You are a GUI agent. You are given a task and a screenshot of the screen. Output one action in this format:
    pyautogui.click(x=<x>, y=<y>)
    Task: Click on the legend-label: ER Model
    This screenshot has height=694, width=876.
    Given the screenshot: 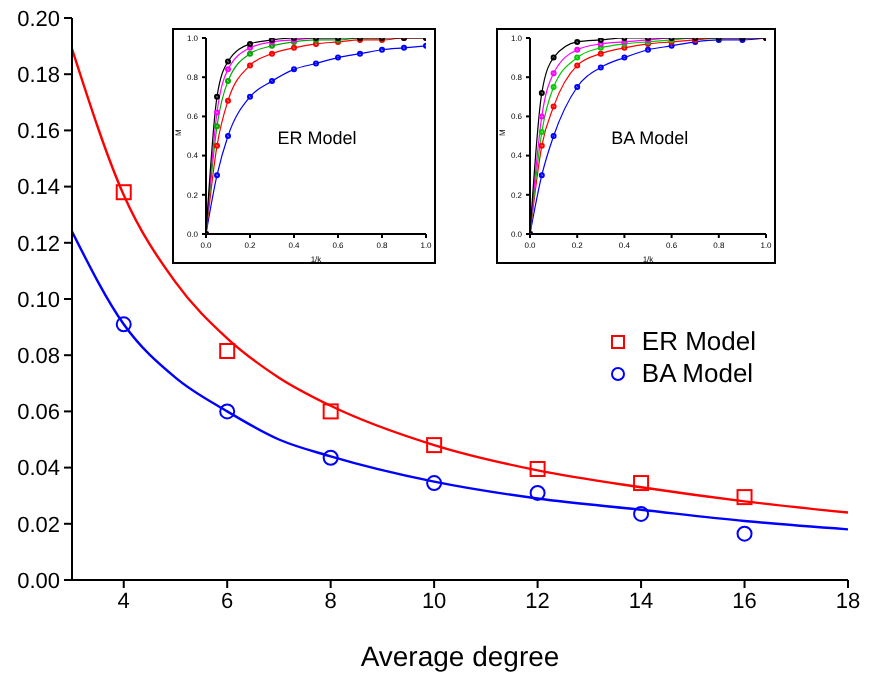 What is the action you would take?
    pyautogui.click(x=698, y=342)
    